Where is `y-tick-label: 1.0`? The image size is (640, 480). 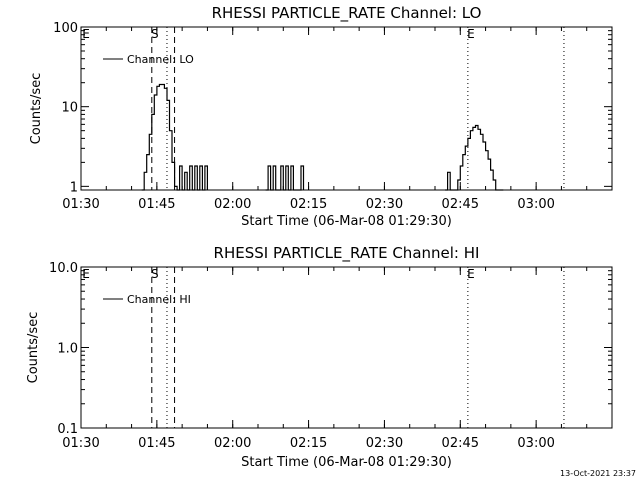
y-tick-label: 1.0 is located at coordinates (67, 349).